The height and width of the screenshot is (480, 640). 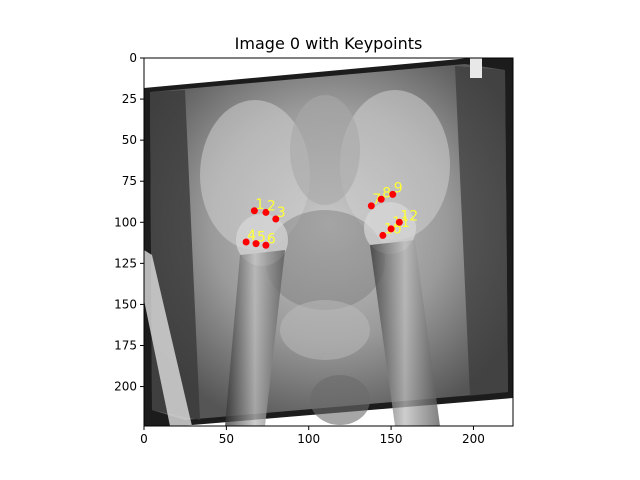 What do you see at coordinates (125, 222) in the screenshot?
I see `y-tick-label: 100` at bounding box center [125, 222].